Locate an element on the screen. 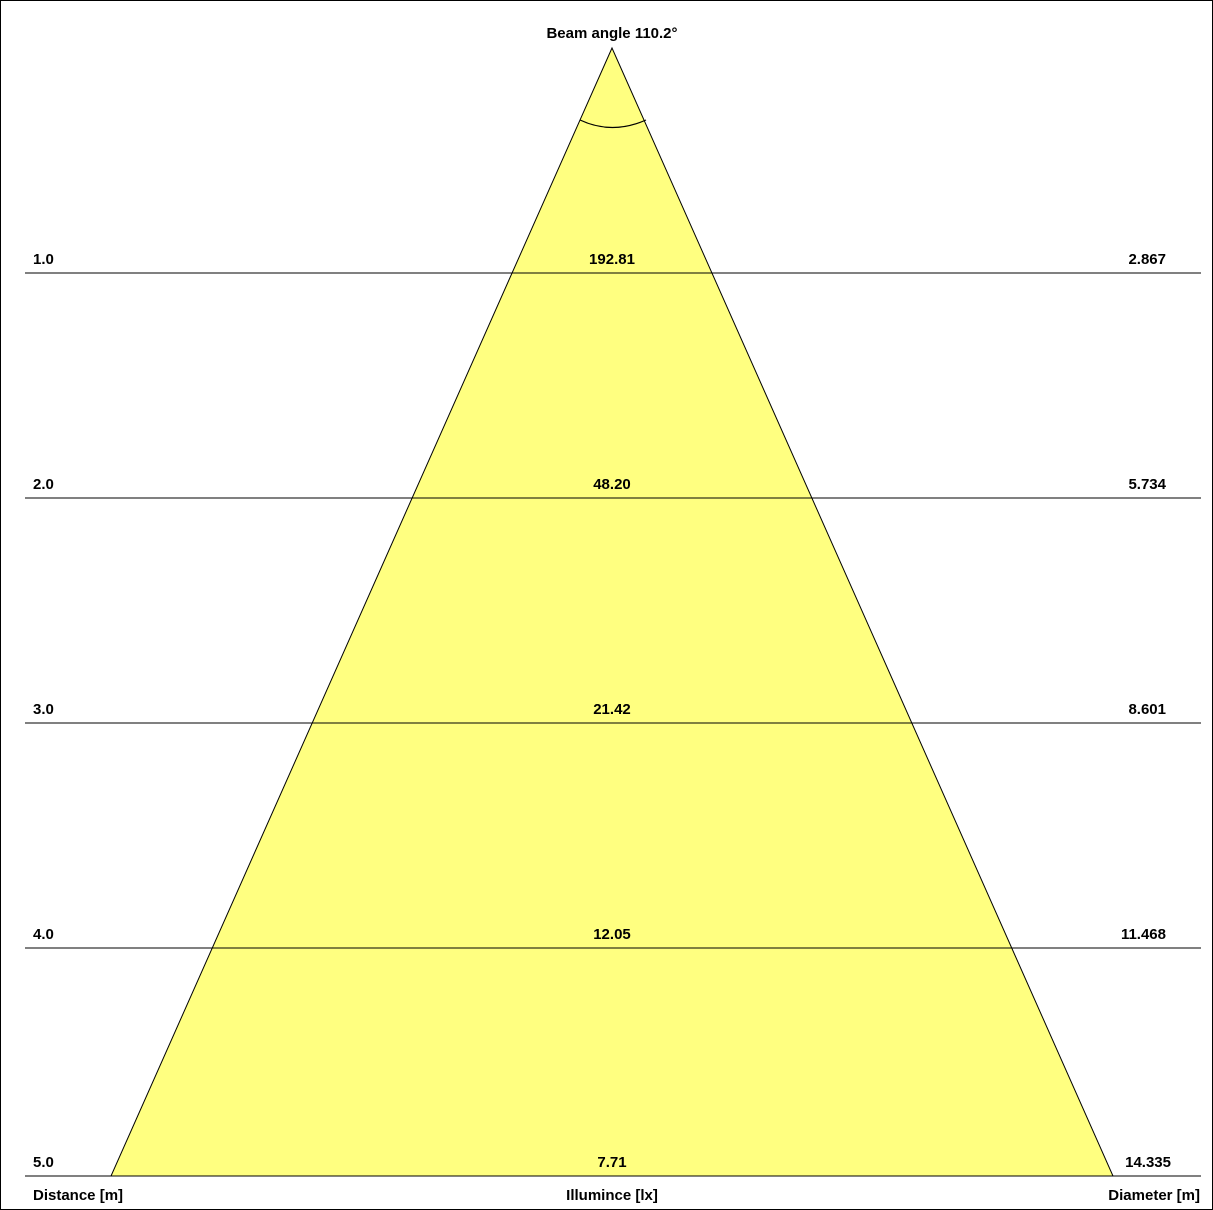  illuminance-label: 48.20 is located at coordinates (612, 484).